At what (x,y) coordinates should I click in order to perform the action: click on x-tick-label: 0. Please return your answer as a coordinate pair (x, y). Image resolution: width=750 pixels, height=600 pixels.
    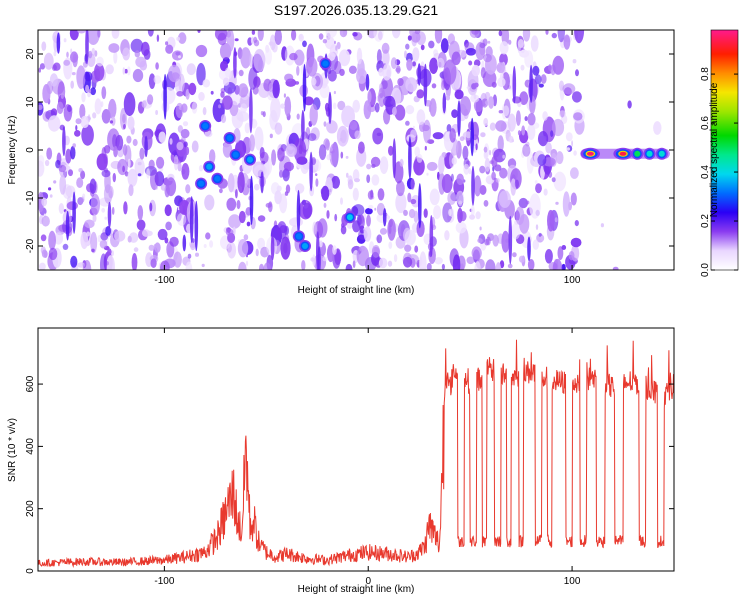
    Looking at the image, I should click on (368, 581).